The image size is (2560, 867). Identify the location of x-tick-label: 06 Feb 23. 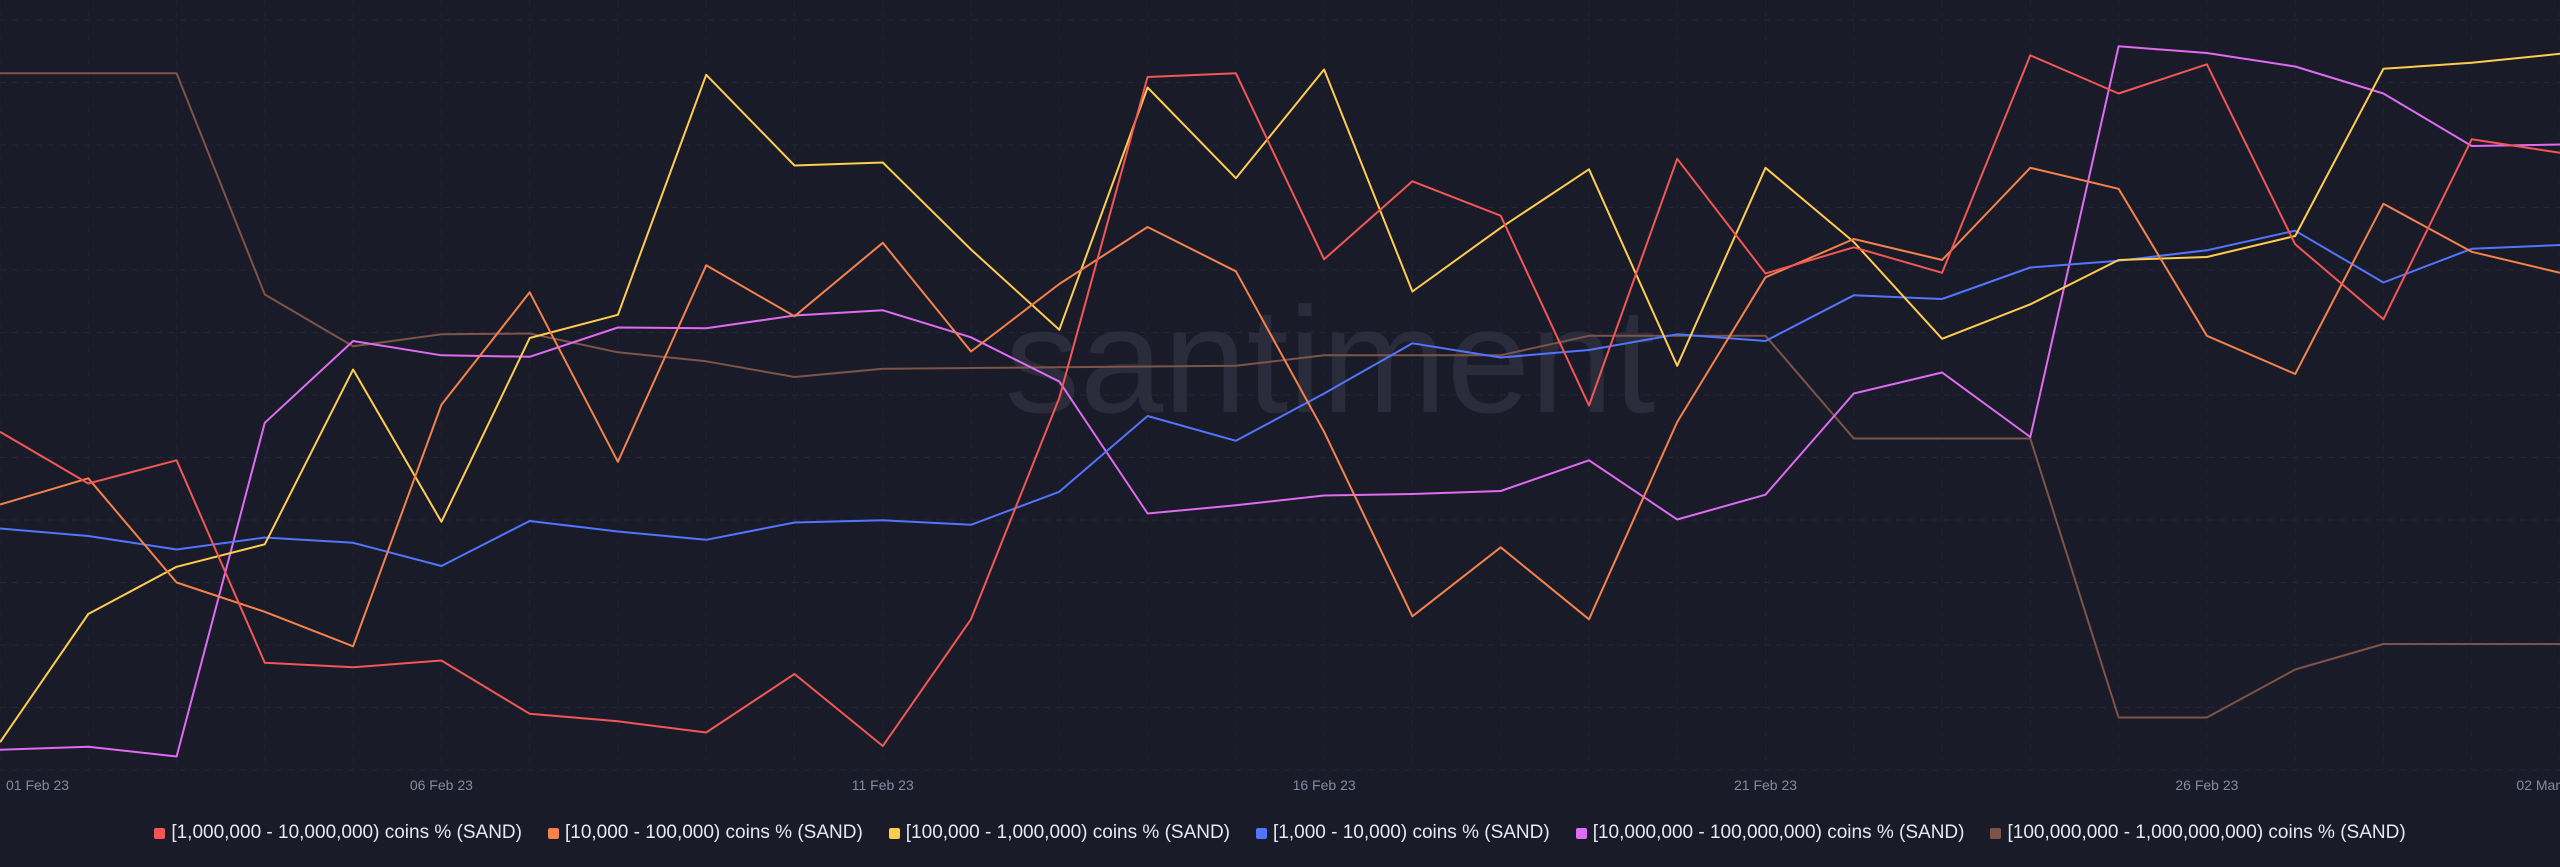
(441, 785).